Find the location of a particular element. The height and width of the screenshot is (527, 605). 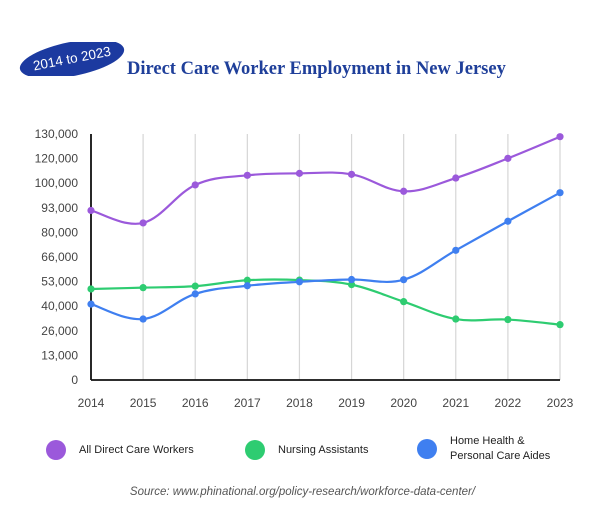

x-tick-label: 2014 is located at coordinates (91, 403).